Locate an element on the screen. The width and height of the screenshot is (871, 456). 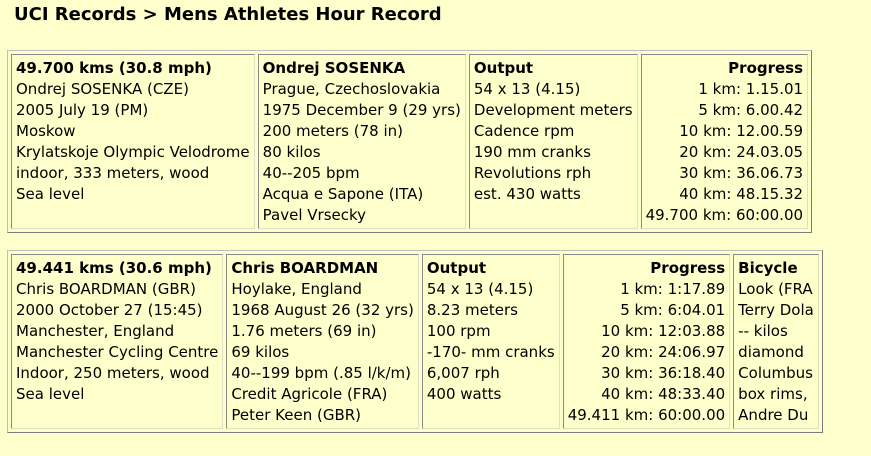
record-venue: Krylatskoje Olympic Velodrome is located at coordinates (133, 152).